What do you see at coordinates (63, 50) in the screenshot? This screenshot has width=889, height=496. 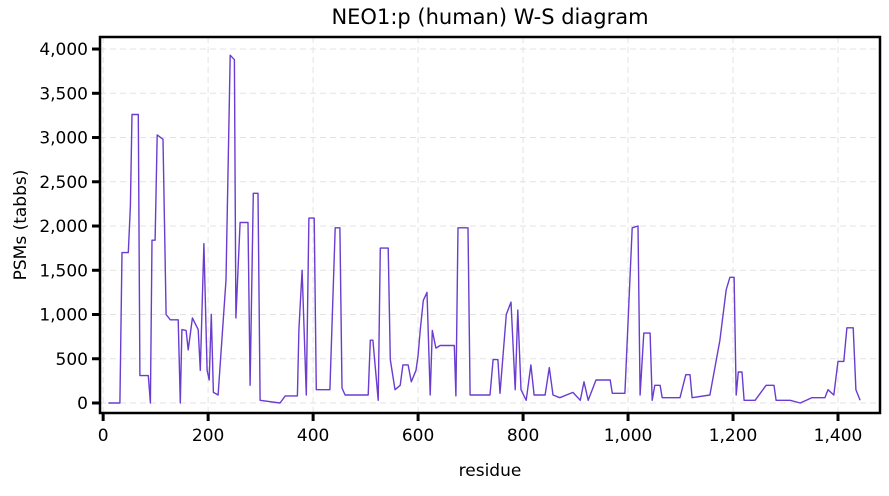 I see `y-tick-label: 4,000` at bounding box center [63, 50].